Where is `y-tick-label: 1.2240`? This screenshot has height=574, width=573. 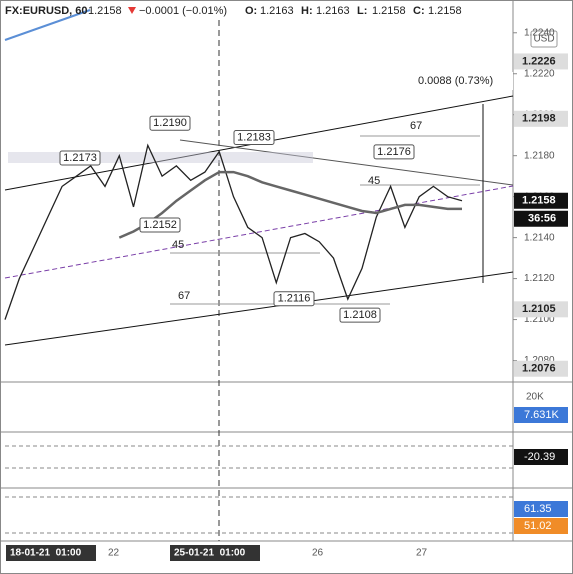 y-tick-label: 1.2240 is located at coordinates (539, 32).